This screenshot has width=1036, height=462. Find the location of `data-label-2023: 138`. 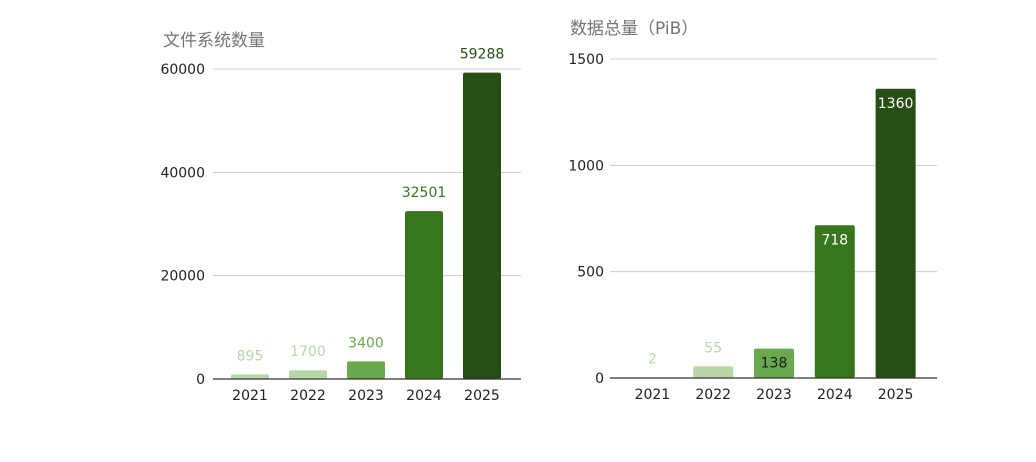

data-label-2023: 138 is located at coordinates (774, 364).